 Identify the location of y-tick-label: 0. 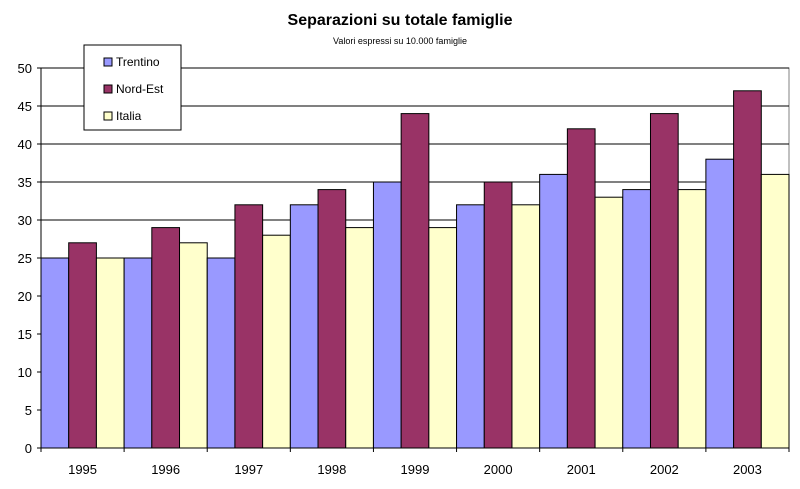
(28, 448).